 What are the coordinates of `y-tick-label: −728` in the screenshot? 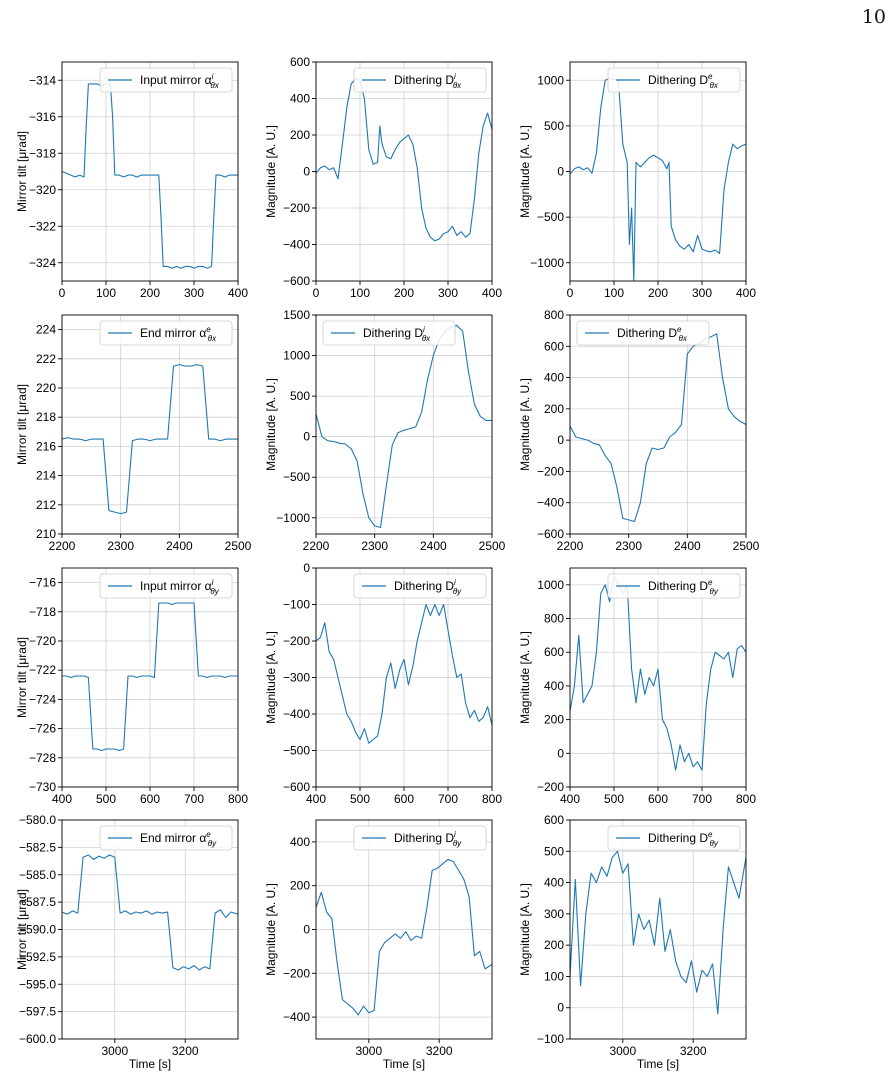 It's located at (42, 758).